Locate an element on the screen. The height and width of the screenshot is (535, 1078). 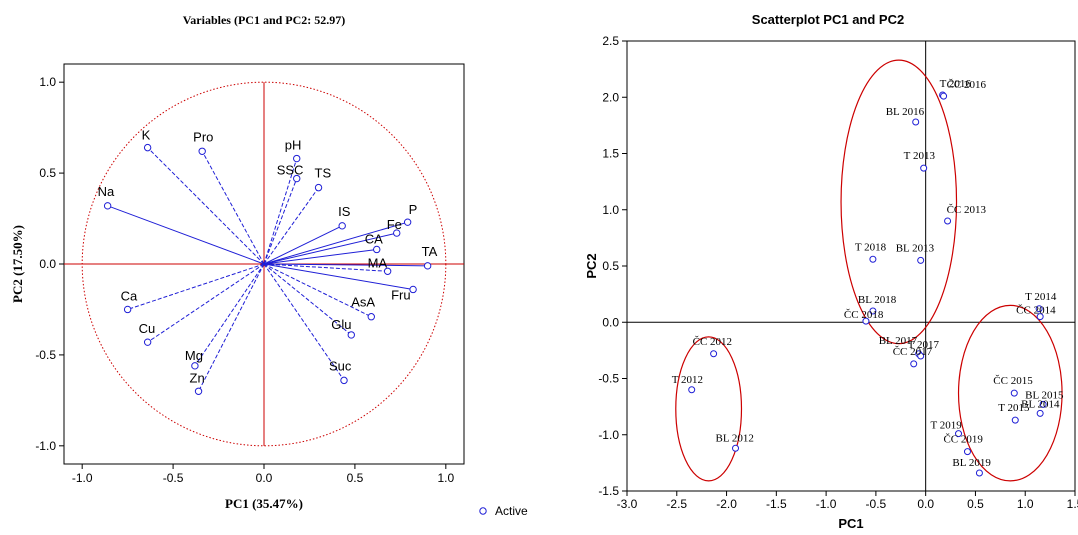
sample-label: ČC 2014 is located at coordinates (1036, 311).